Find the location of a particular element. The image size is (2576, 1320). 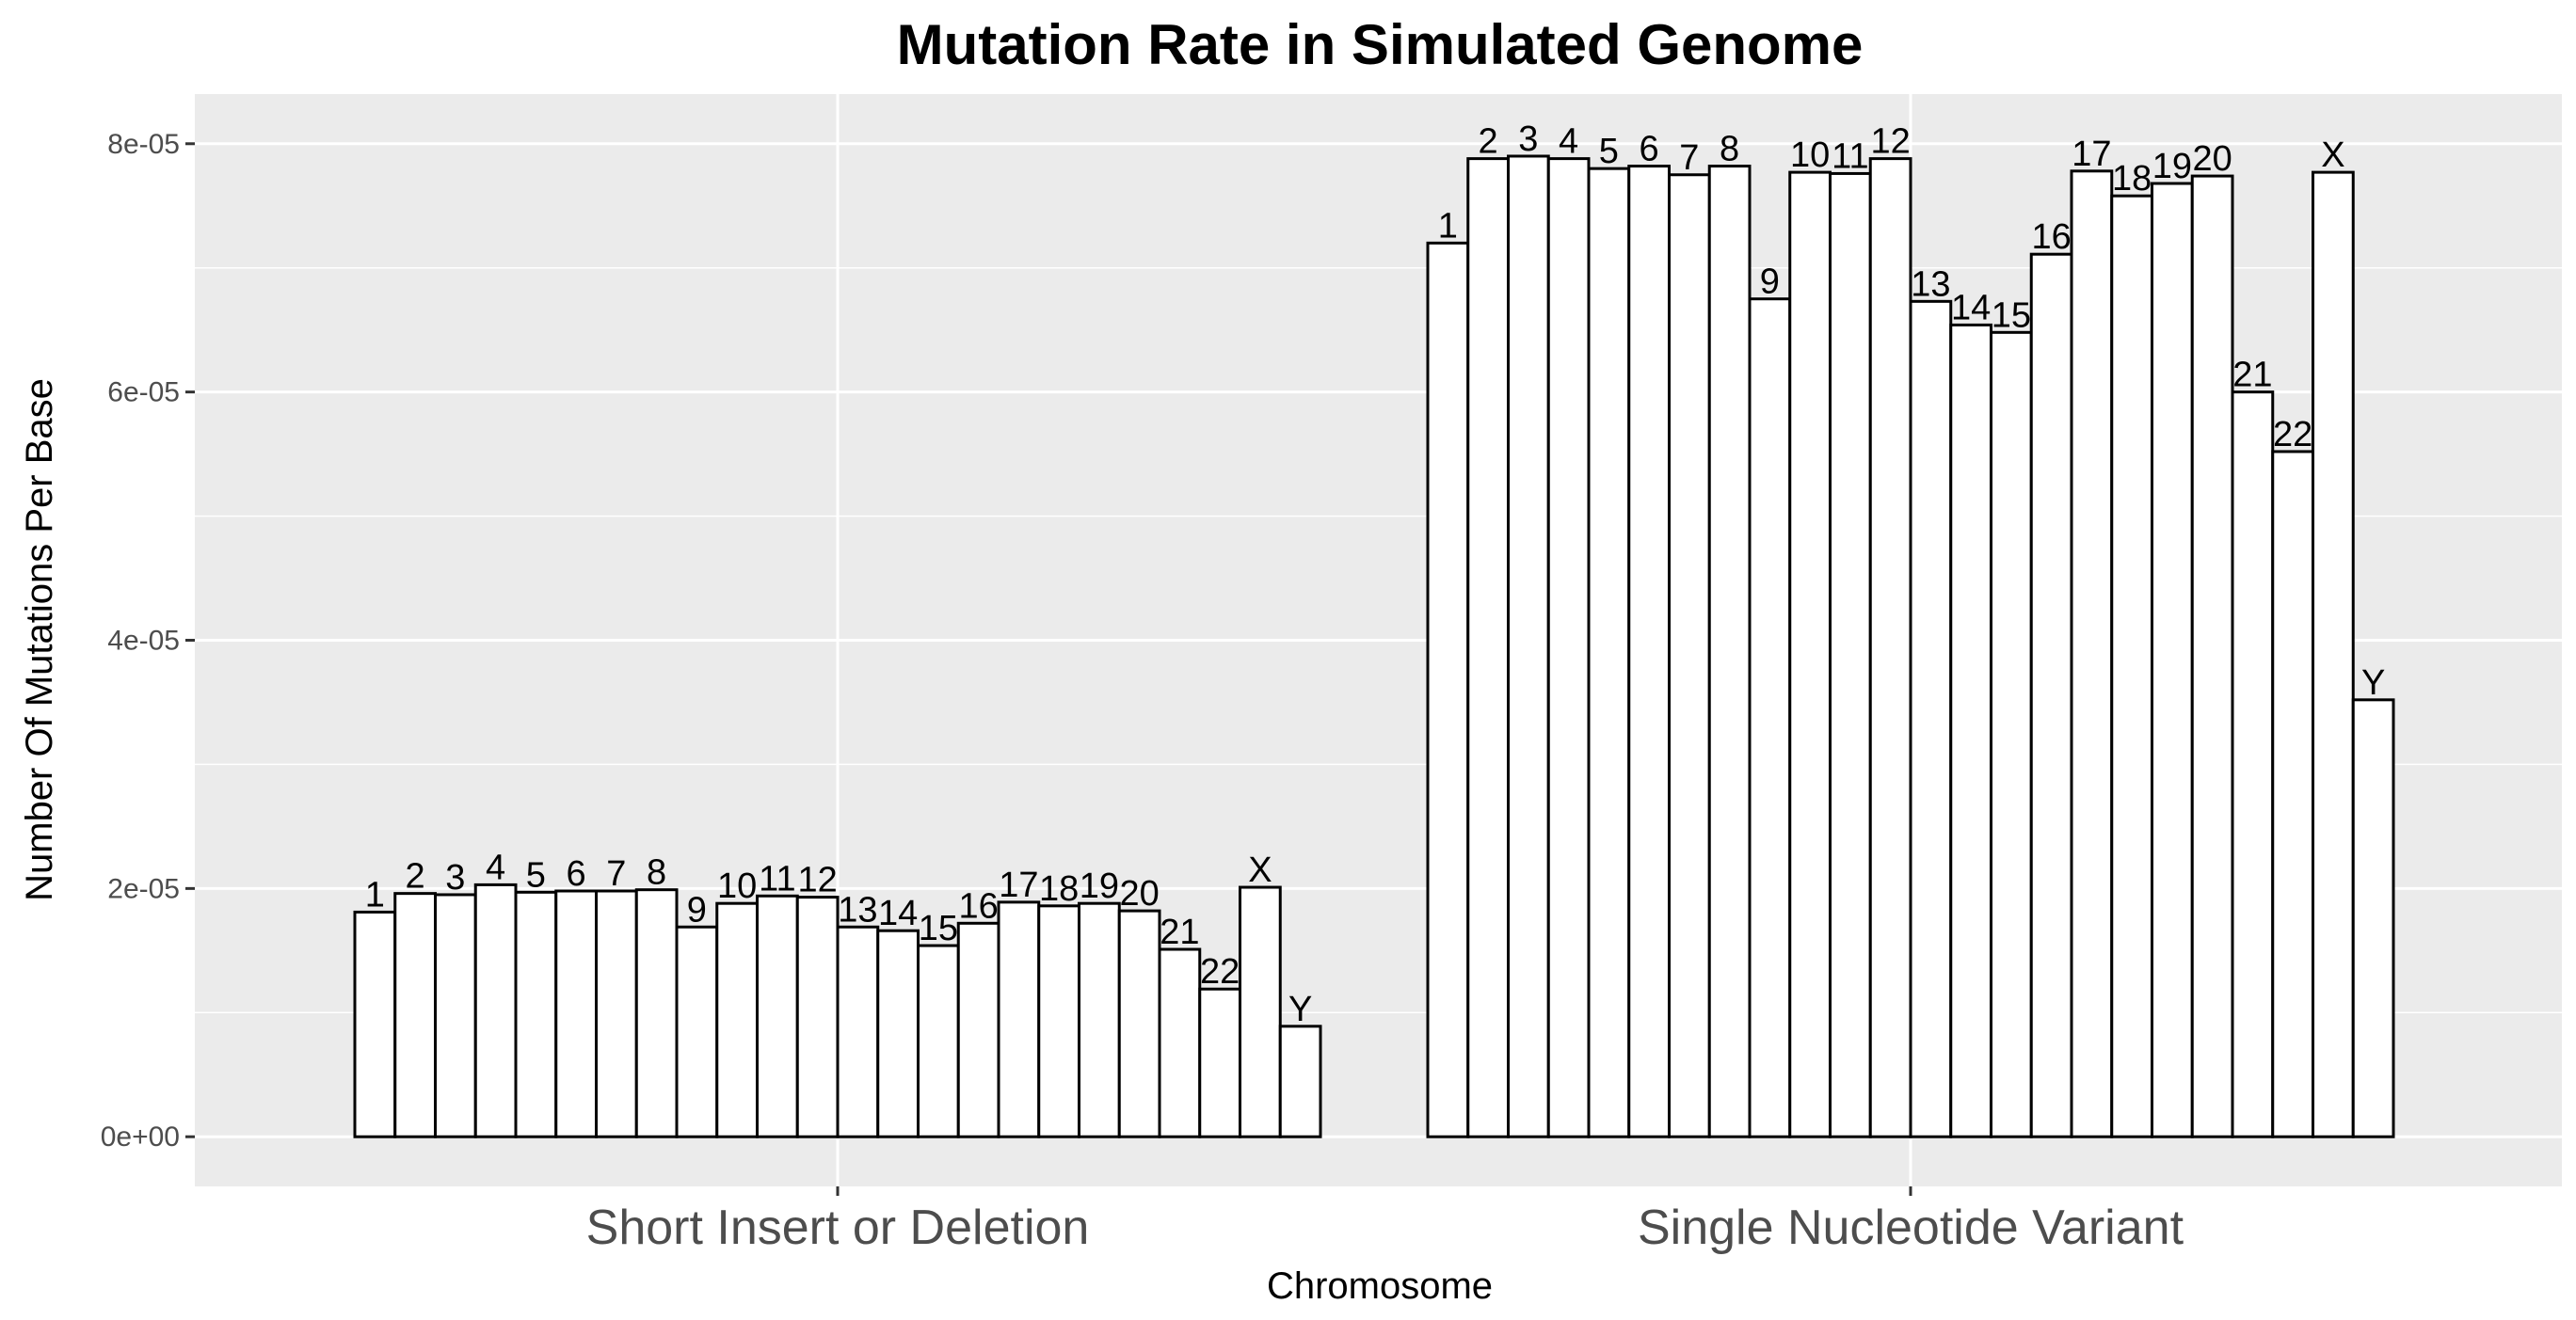

bar-label: 13 is located at coordinates (1930, 284).